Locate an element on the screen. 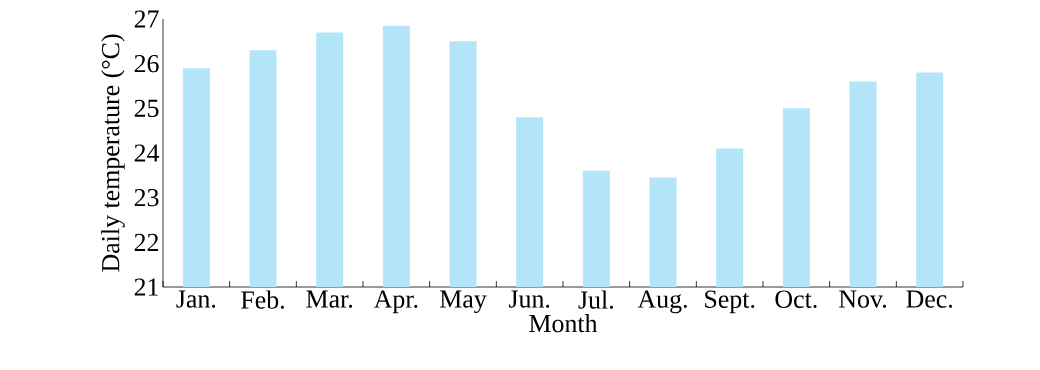  x-tick-label: Feb. is located at coordinates (262, 299).